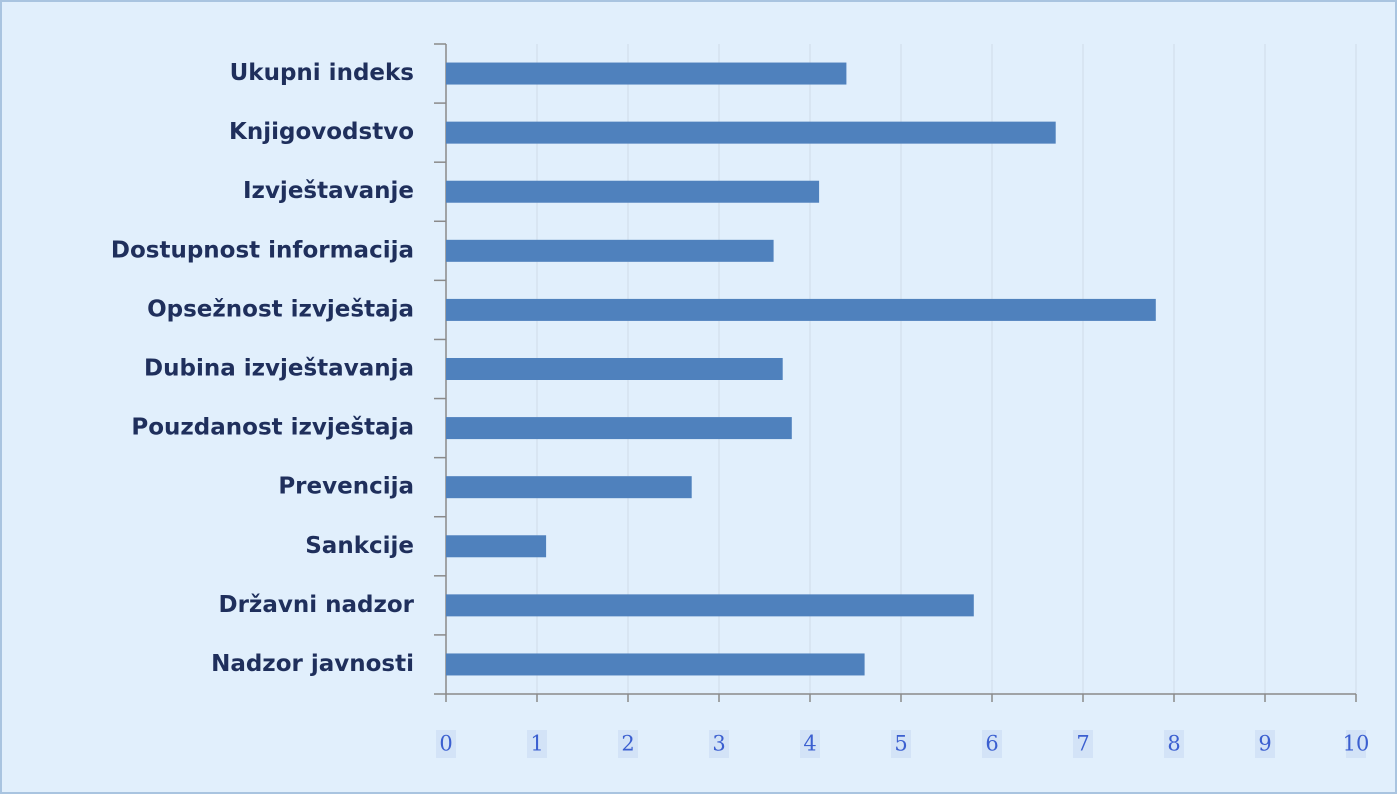  Describe the element at coordinates (346, 487) in the screenshot. I see `y-tick-label: Prevencija` at that location.